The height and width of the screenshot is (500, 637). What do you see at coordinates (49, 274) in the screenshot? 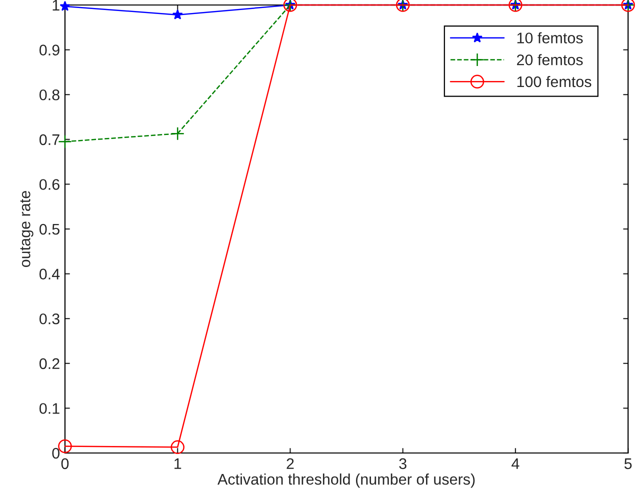
I see `y-tick-label: 0.4` at bounding box center [49, 274].